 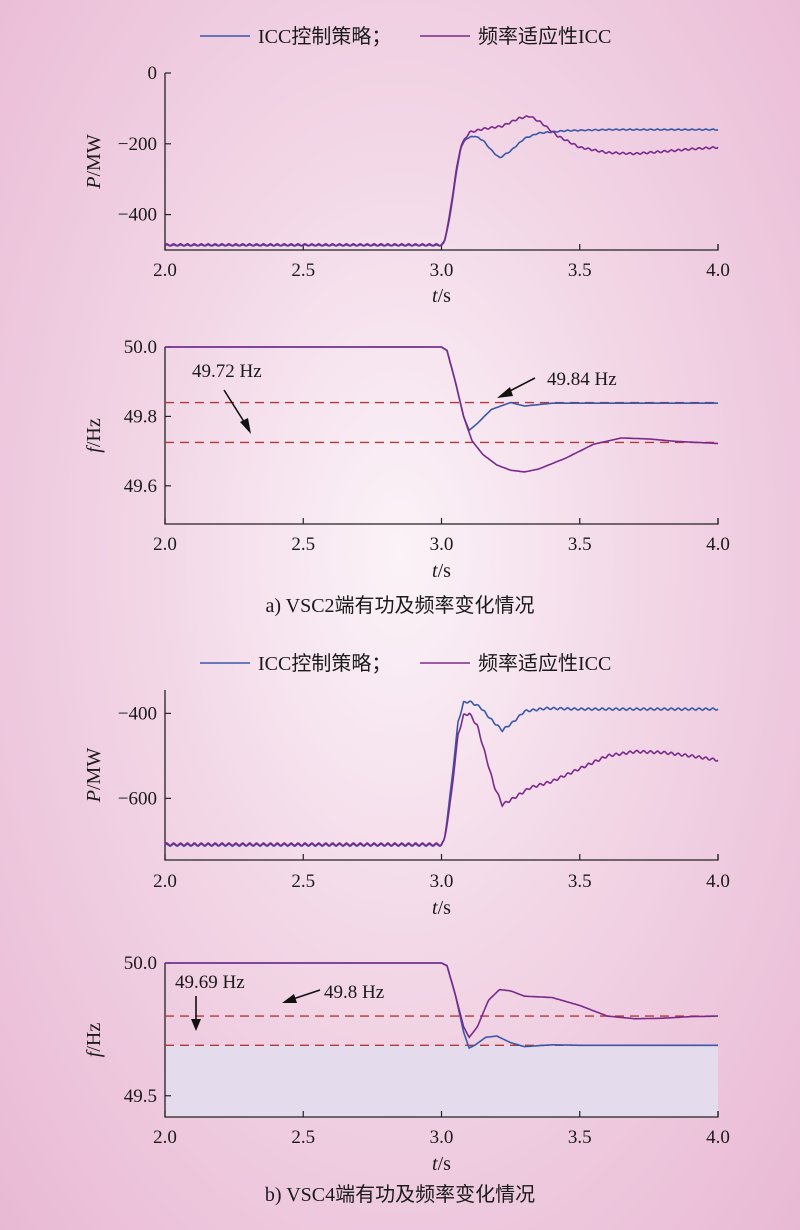 What do you see at coordinates (404, 397) in the screenshot?
I see `annotations-a: 49.72 Hz 49.84 Hz` at bounding box center [404, 397].